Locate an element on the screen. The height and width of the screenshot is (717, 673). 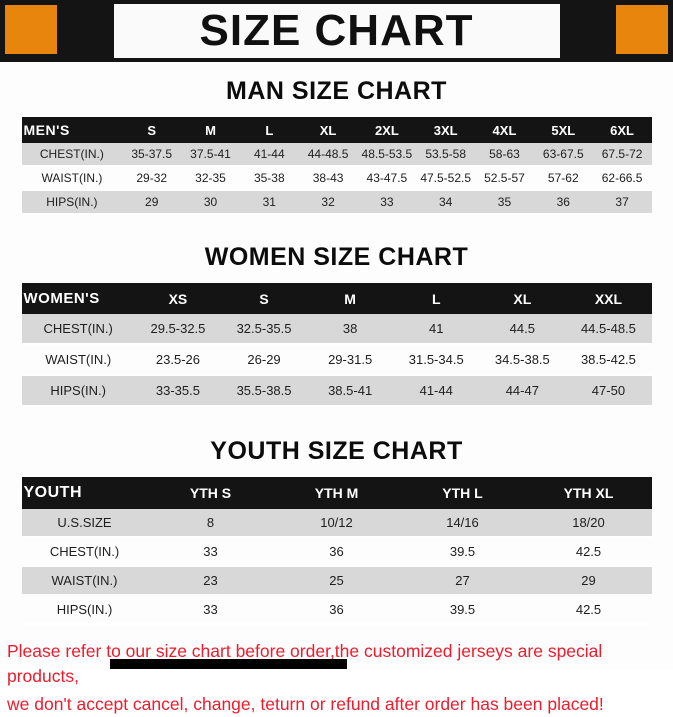
table-group-header: YOUTH is located at coordinates (84, 493).